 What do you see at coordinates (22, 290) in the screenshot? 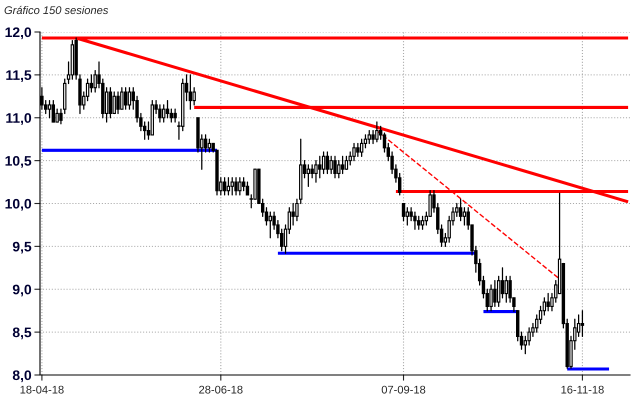
I see `y-tick-label: 9,0` at bounding box center [22, 290].